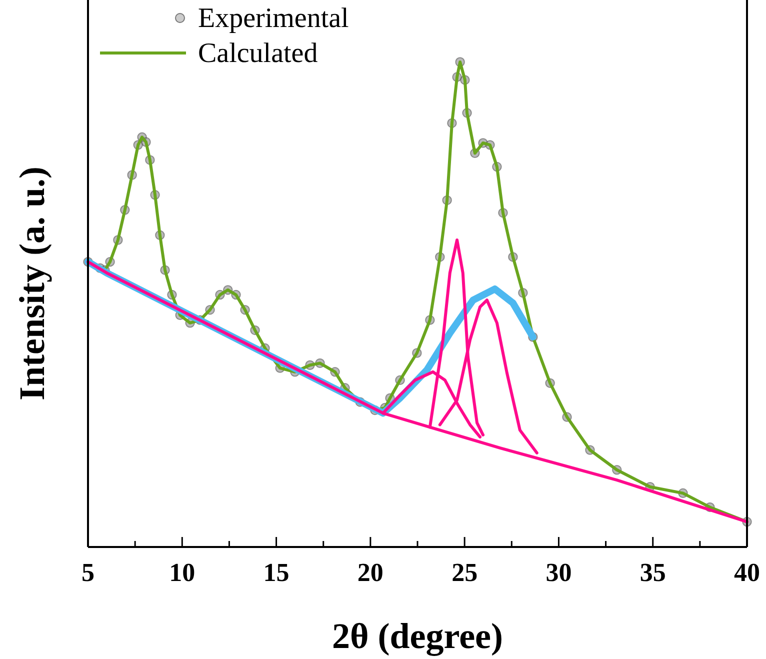 This screenshot has width=766, height=659. What do you see at coordinates (418, 636) in the screenshot?
I see `x-axis-title: 2θ (degree)` at bounding box center [418, 636].